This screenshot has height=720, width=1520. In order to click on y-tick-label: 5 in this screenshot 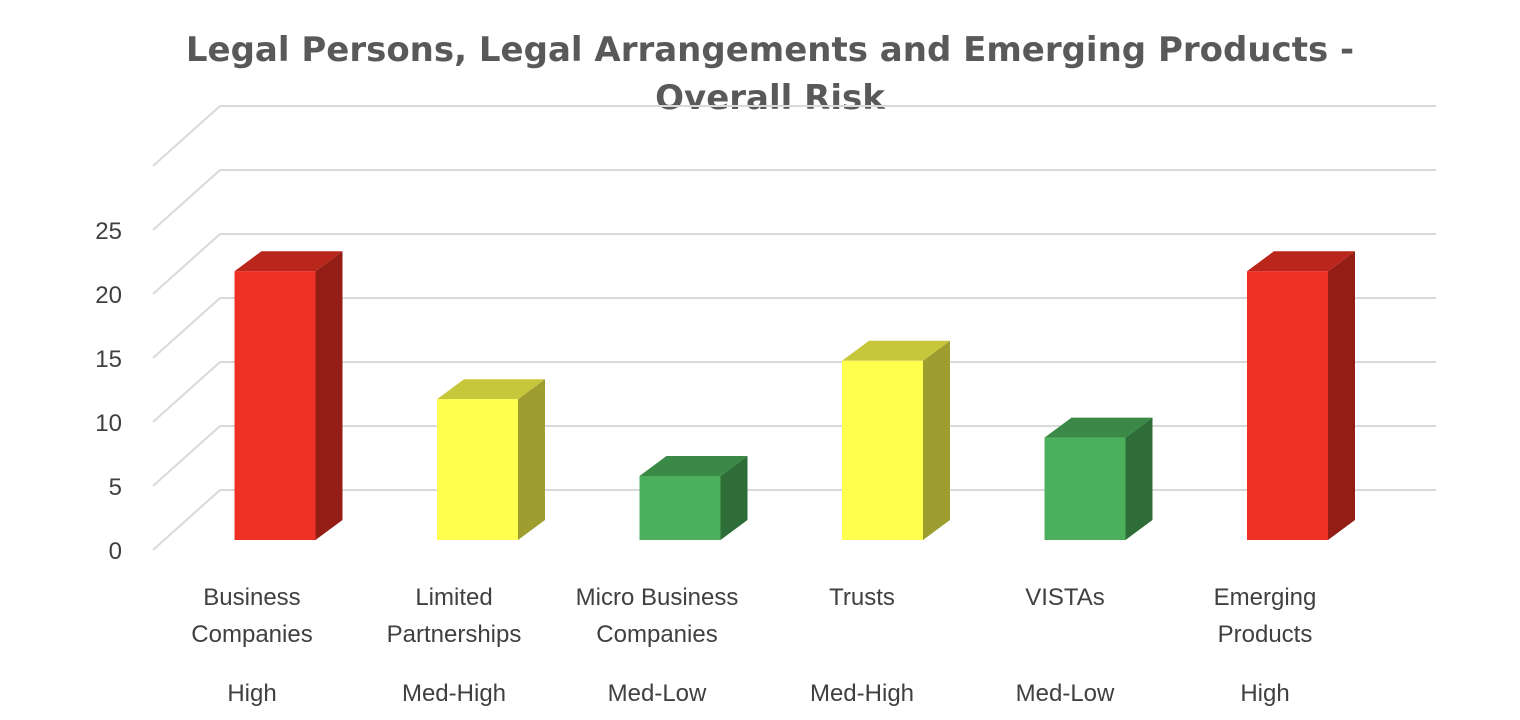, I will do `click(115, 487)`.